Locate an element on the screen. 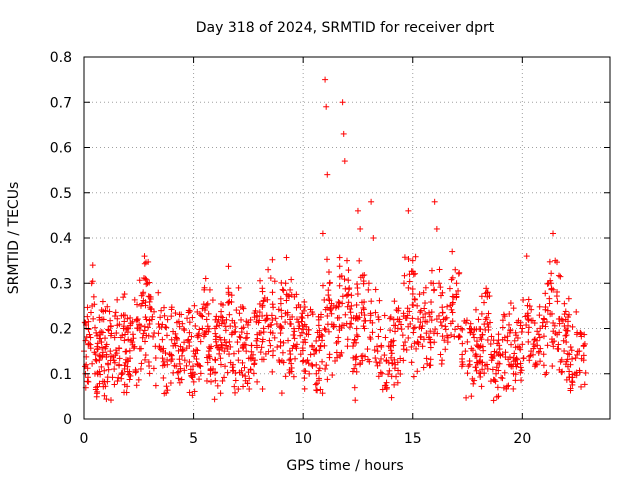 Image resolution: width=640 pixels, height=480 pixels. y-tick-label: 0.3 is located at coordinates (61, 284).